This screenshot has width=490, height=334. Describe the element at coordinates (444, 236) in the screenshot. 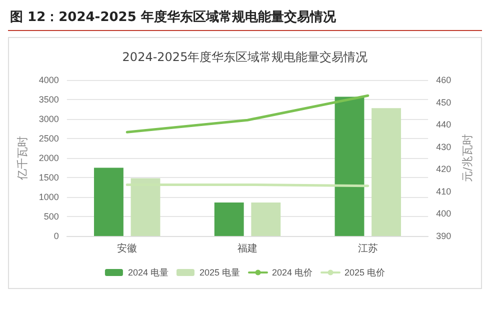

I see `y2-tick-label: 390` at that location.